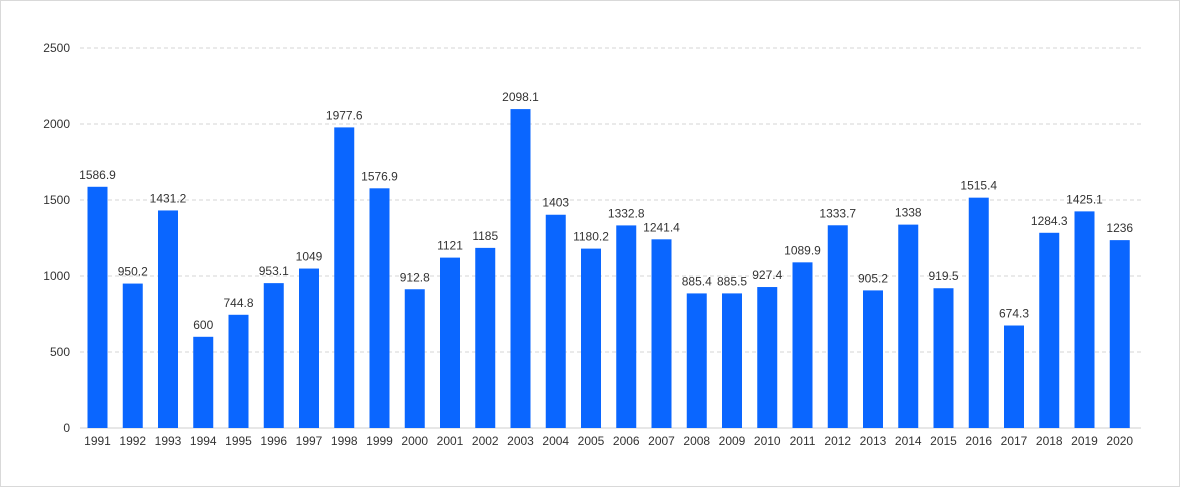 The width and height of the screenshot is (1180, 488). What do you see at coordinates (837, 213) in the screenshot?
I see `data-label-2012: 1333.7` at bounding box center [837, 213].